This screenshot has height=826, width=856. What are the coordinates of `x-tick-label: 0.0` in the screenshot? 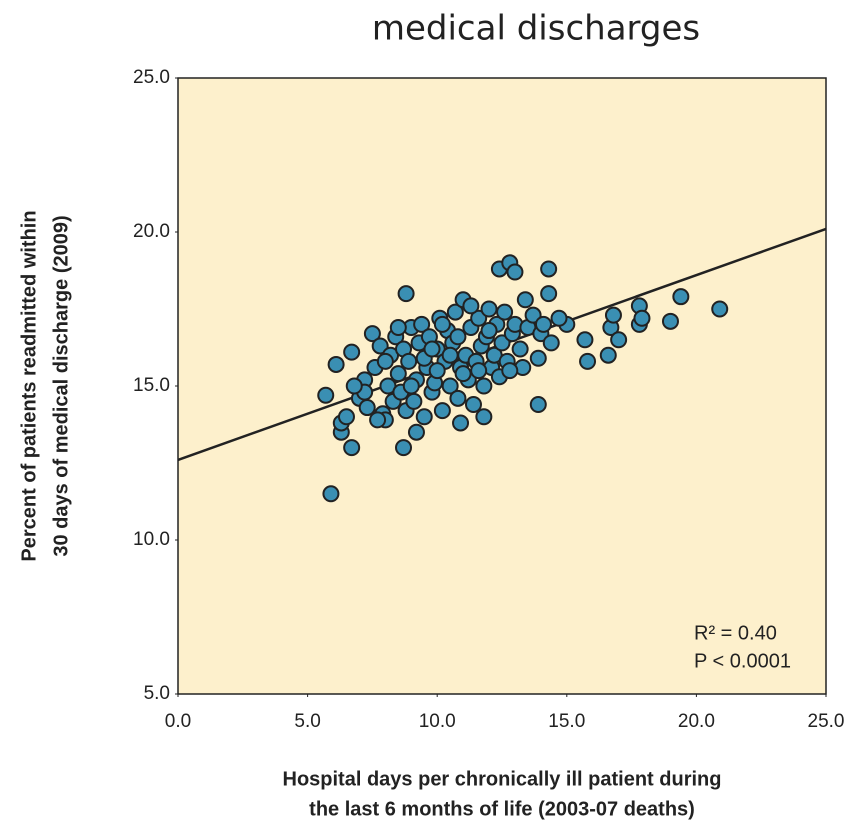 It's located at (178, 721).